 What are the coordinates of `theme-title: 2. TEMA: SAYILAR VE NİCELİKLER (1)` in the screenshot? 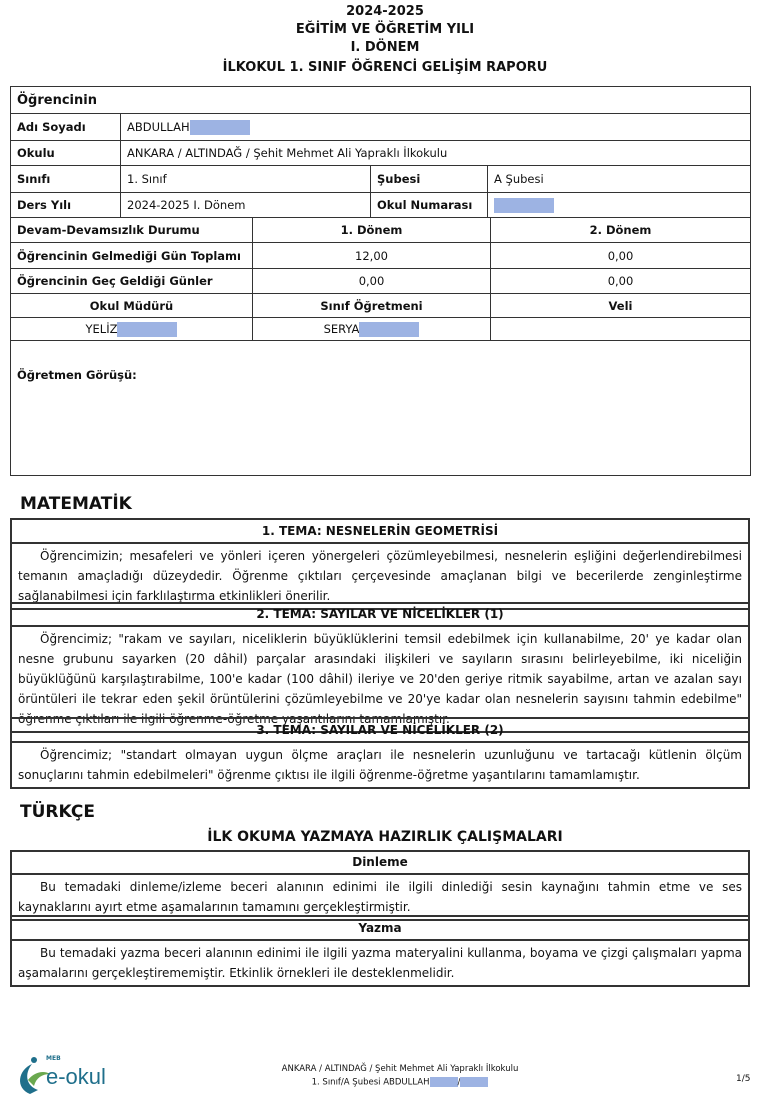 It's located at (380, 615).